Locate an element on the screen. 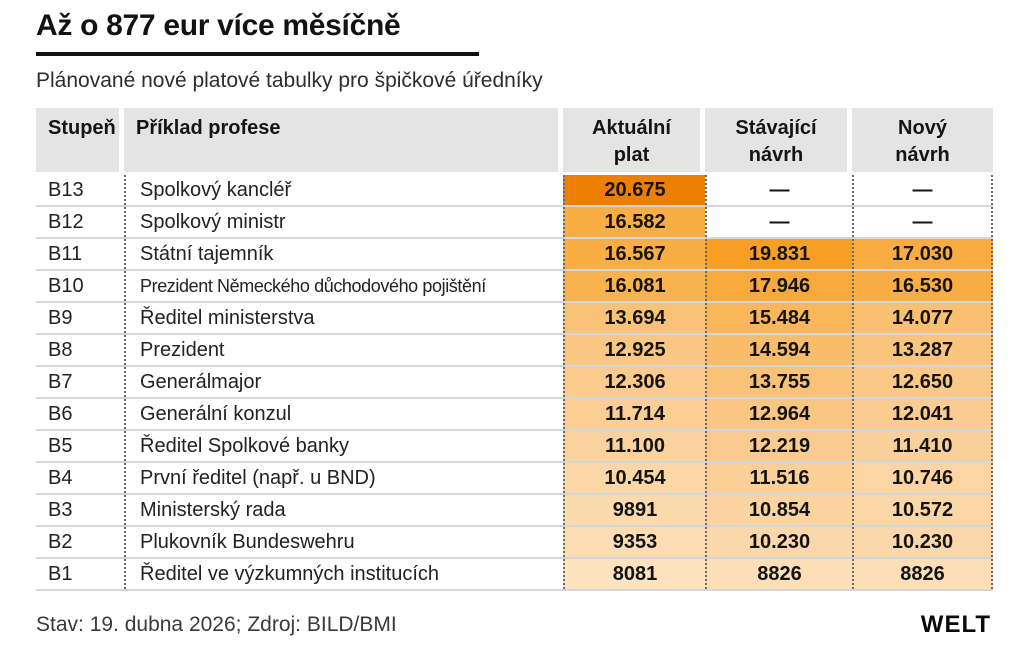  table-row: B6 Generální konzul 11.714 12.964 12.041 is located at coordinates (514, 415).